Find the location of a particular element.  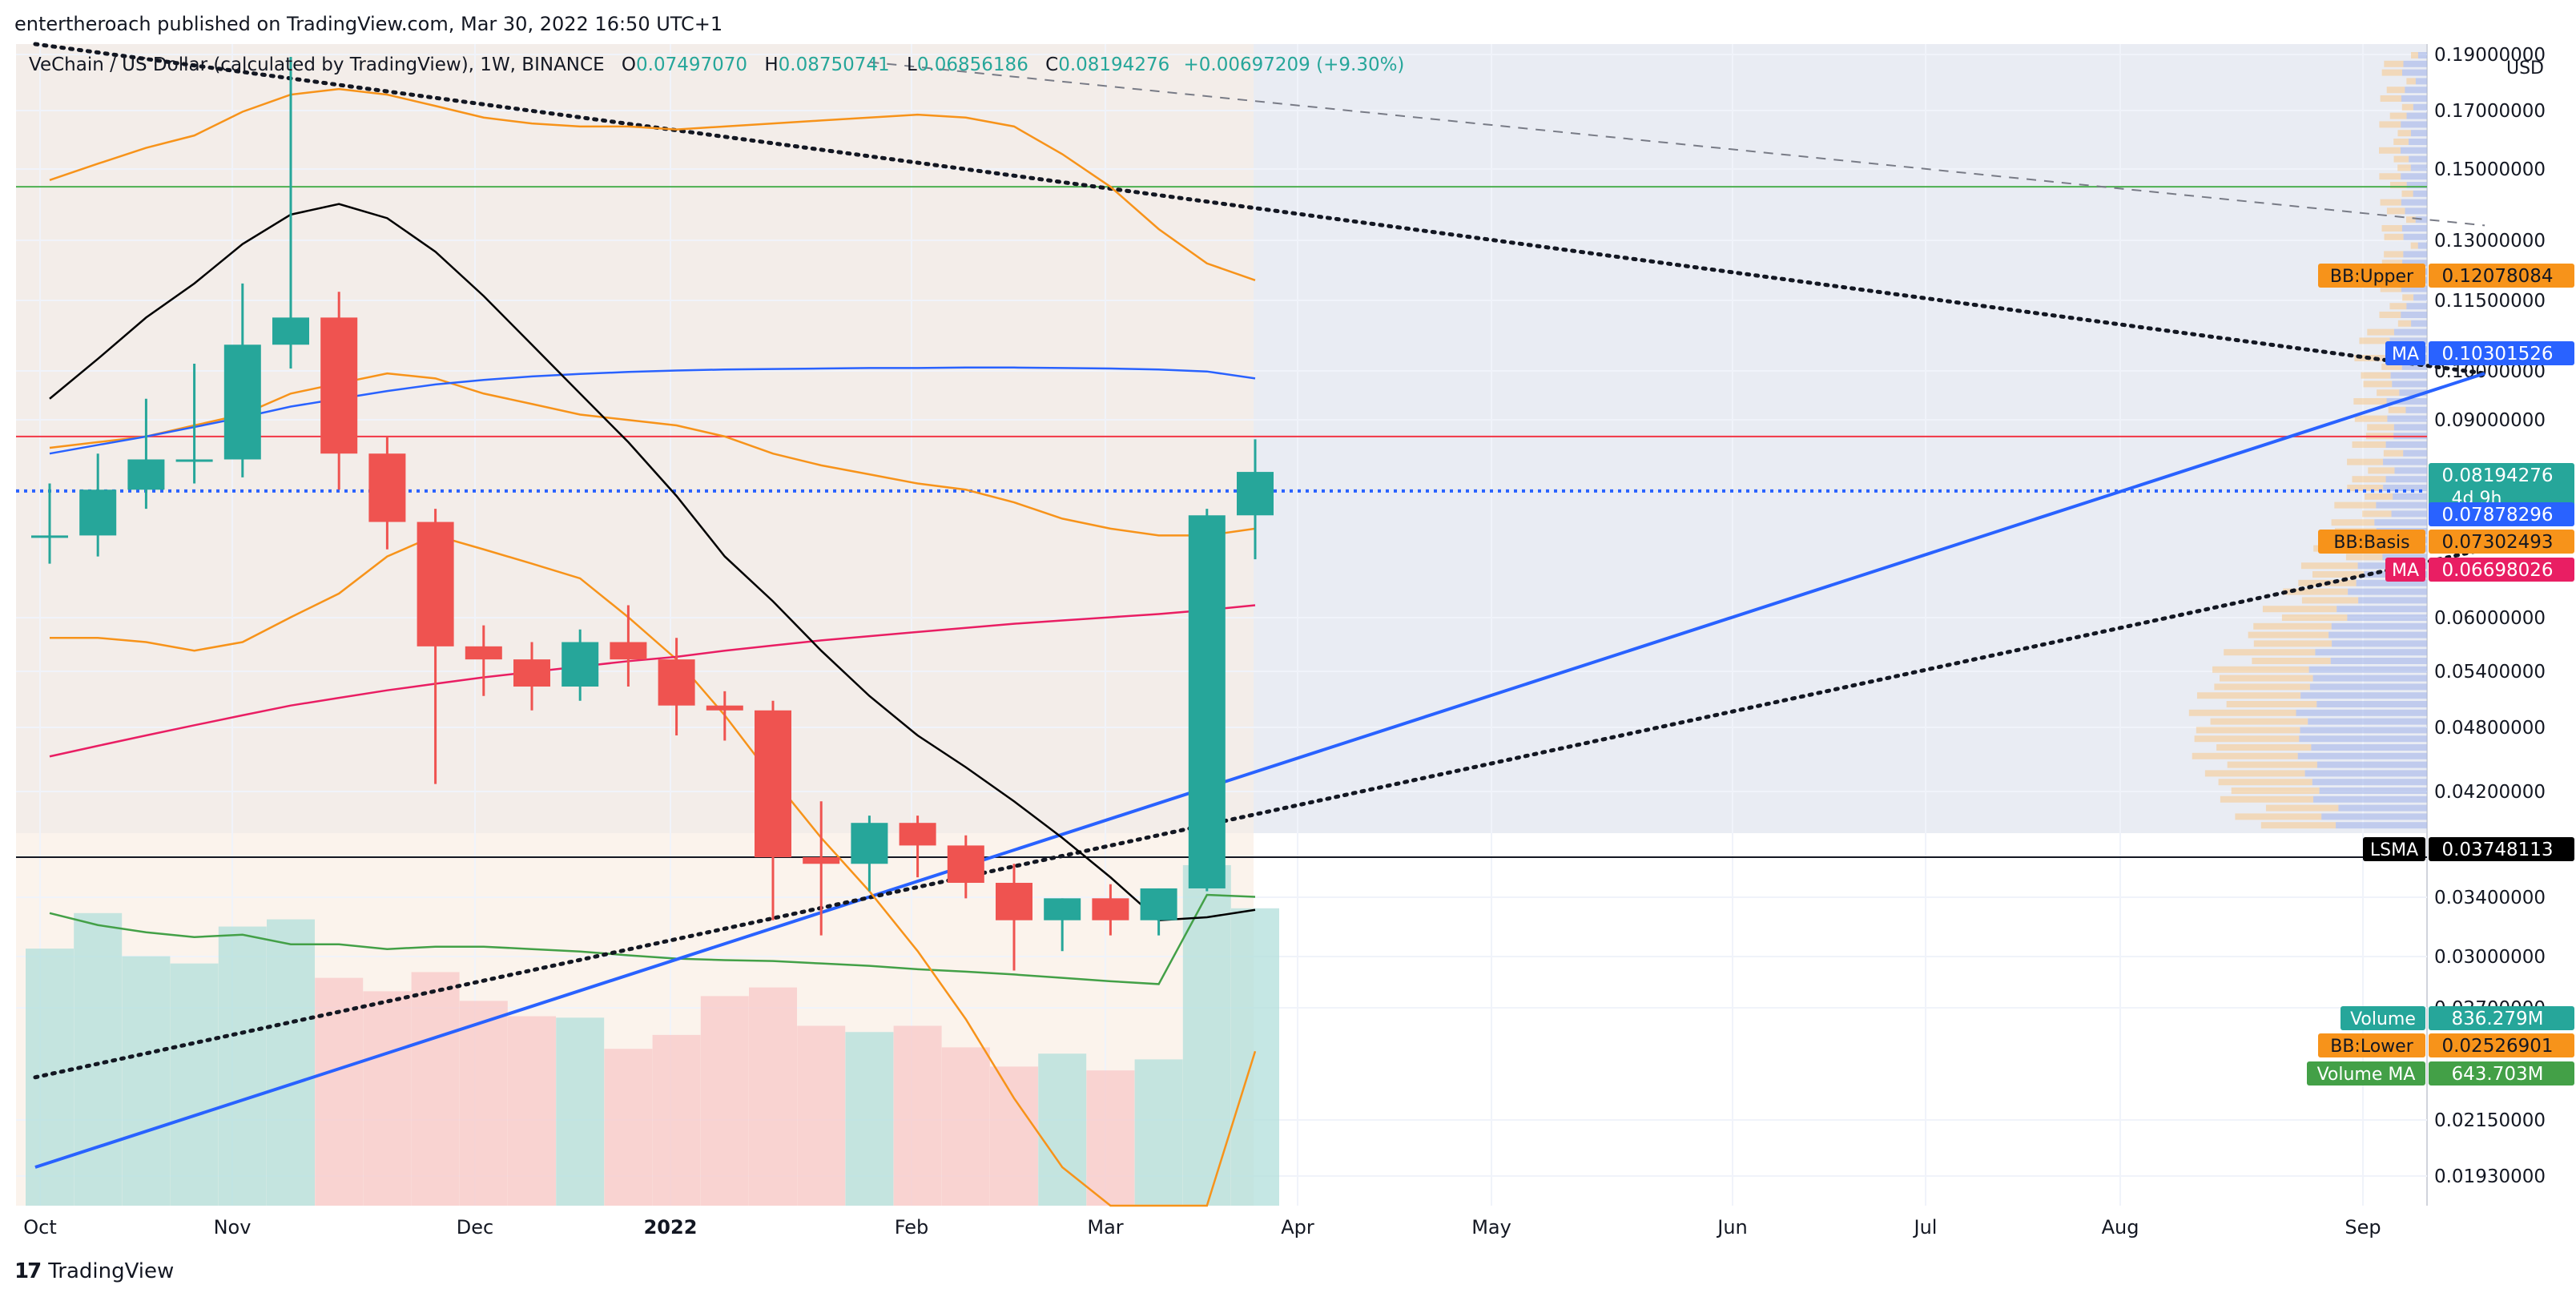

badge-value: 0.08194276 is located at coordinates (2497, 475).